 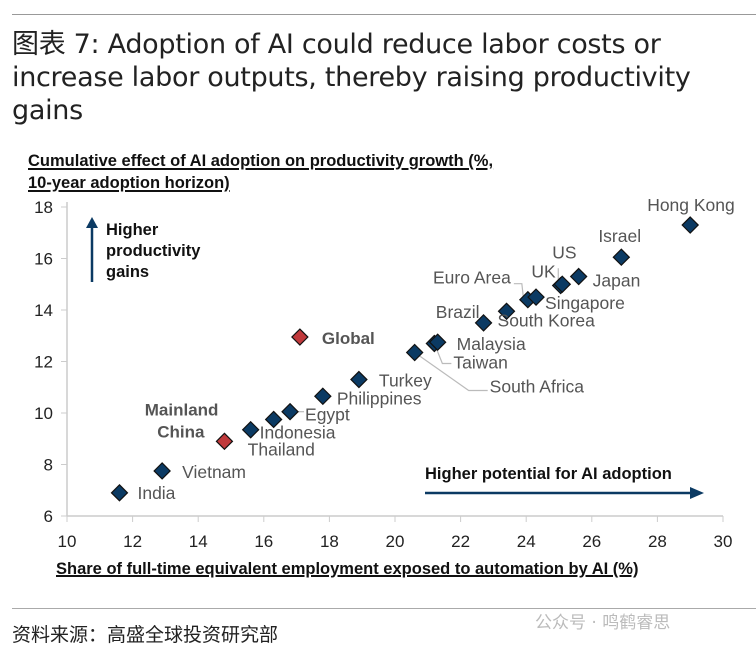 I want to click on data-point-turkey, so click(x=359, y=379).